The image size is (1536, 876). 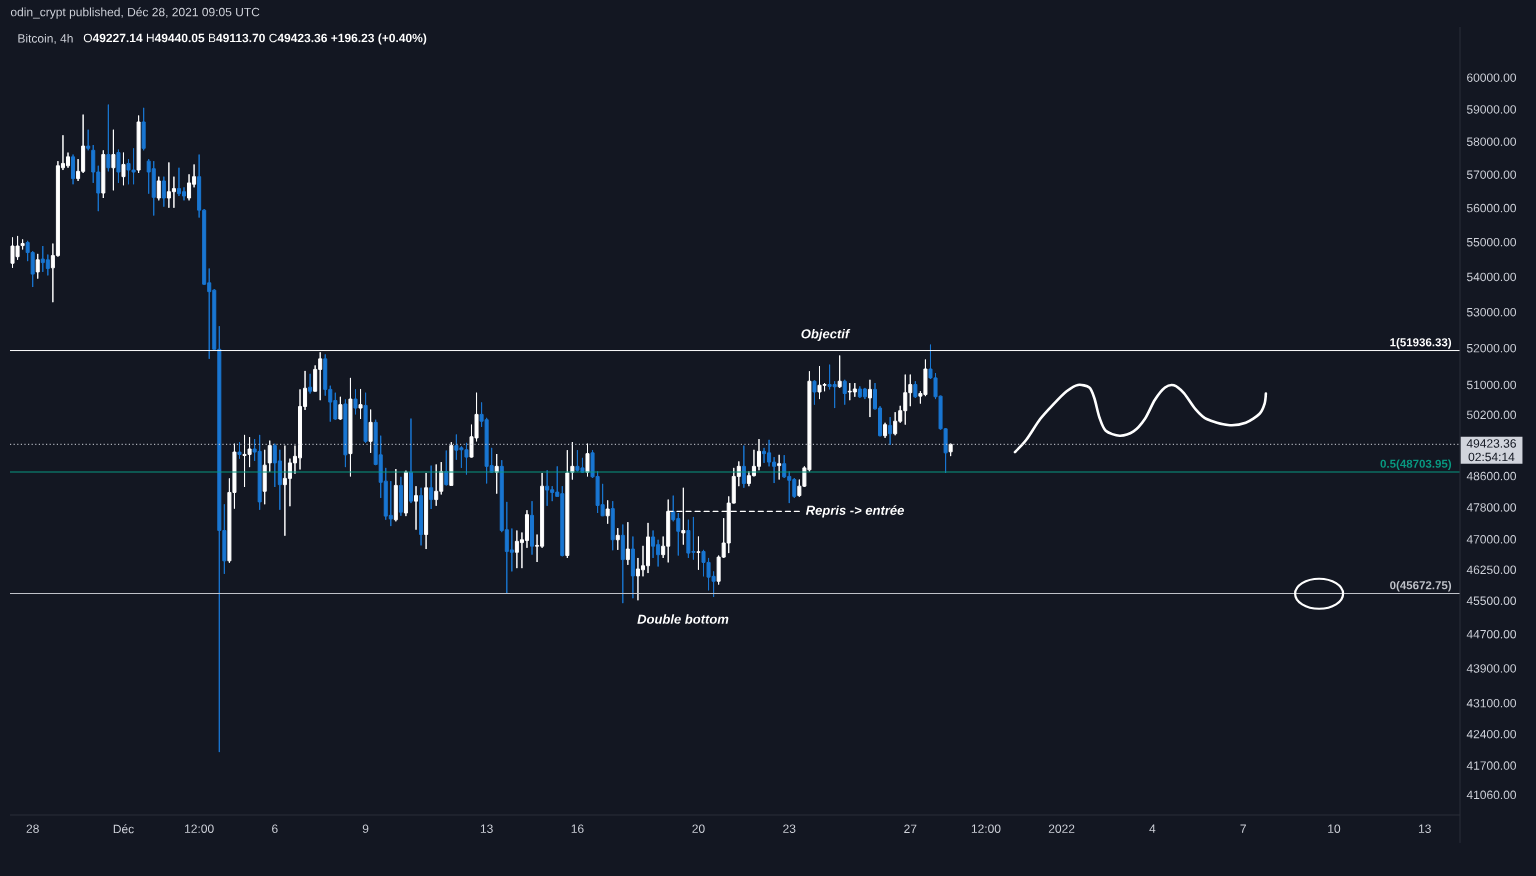 I want to click on y-tick-label: 56000.00, so click(x=1491, y=208).